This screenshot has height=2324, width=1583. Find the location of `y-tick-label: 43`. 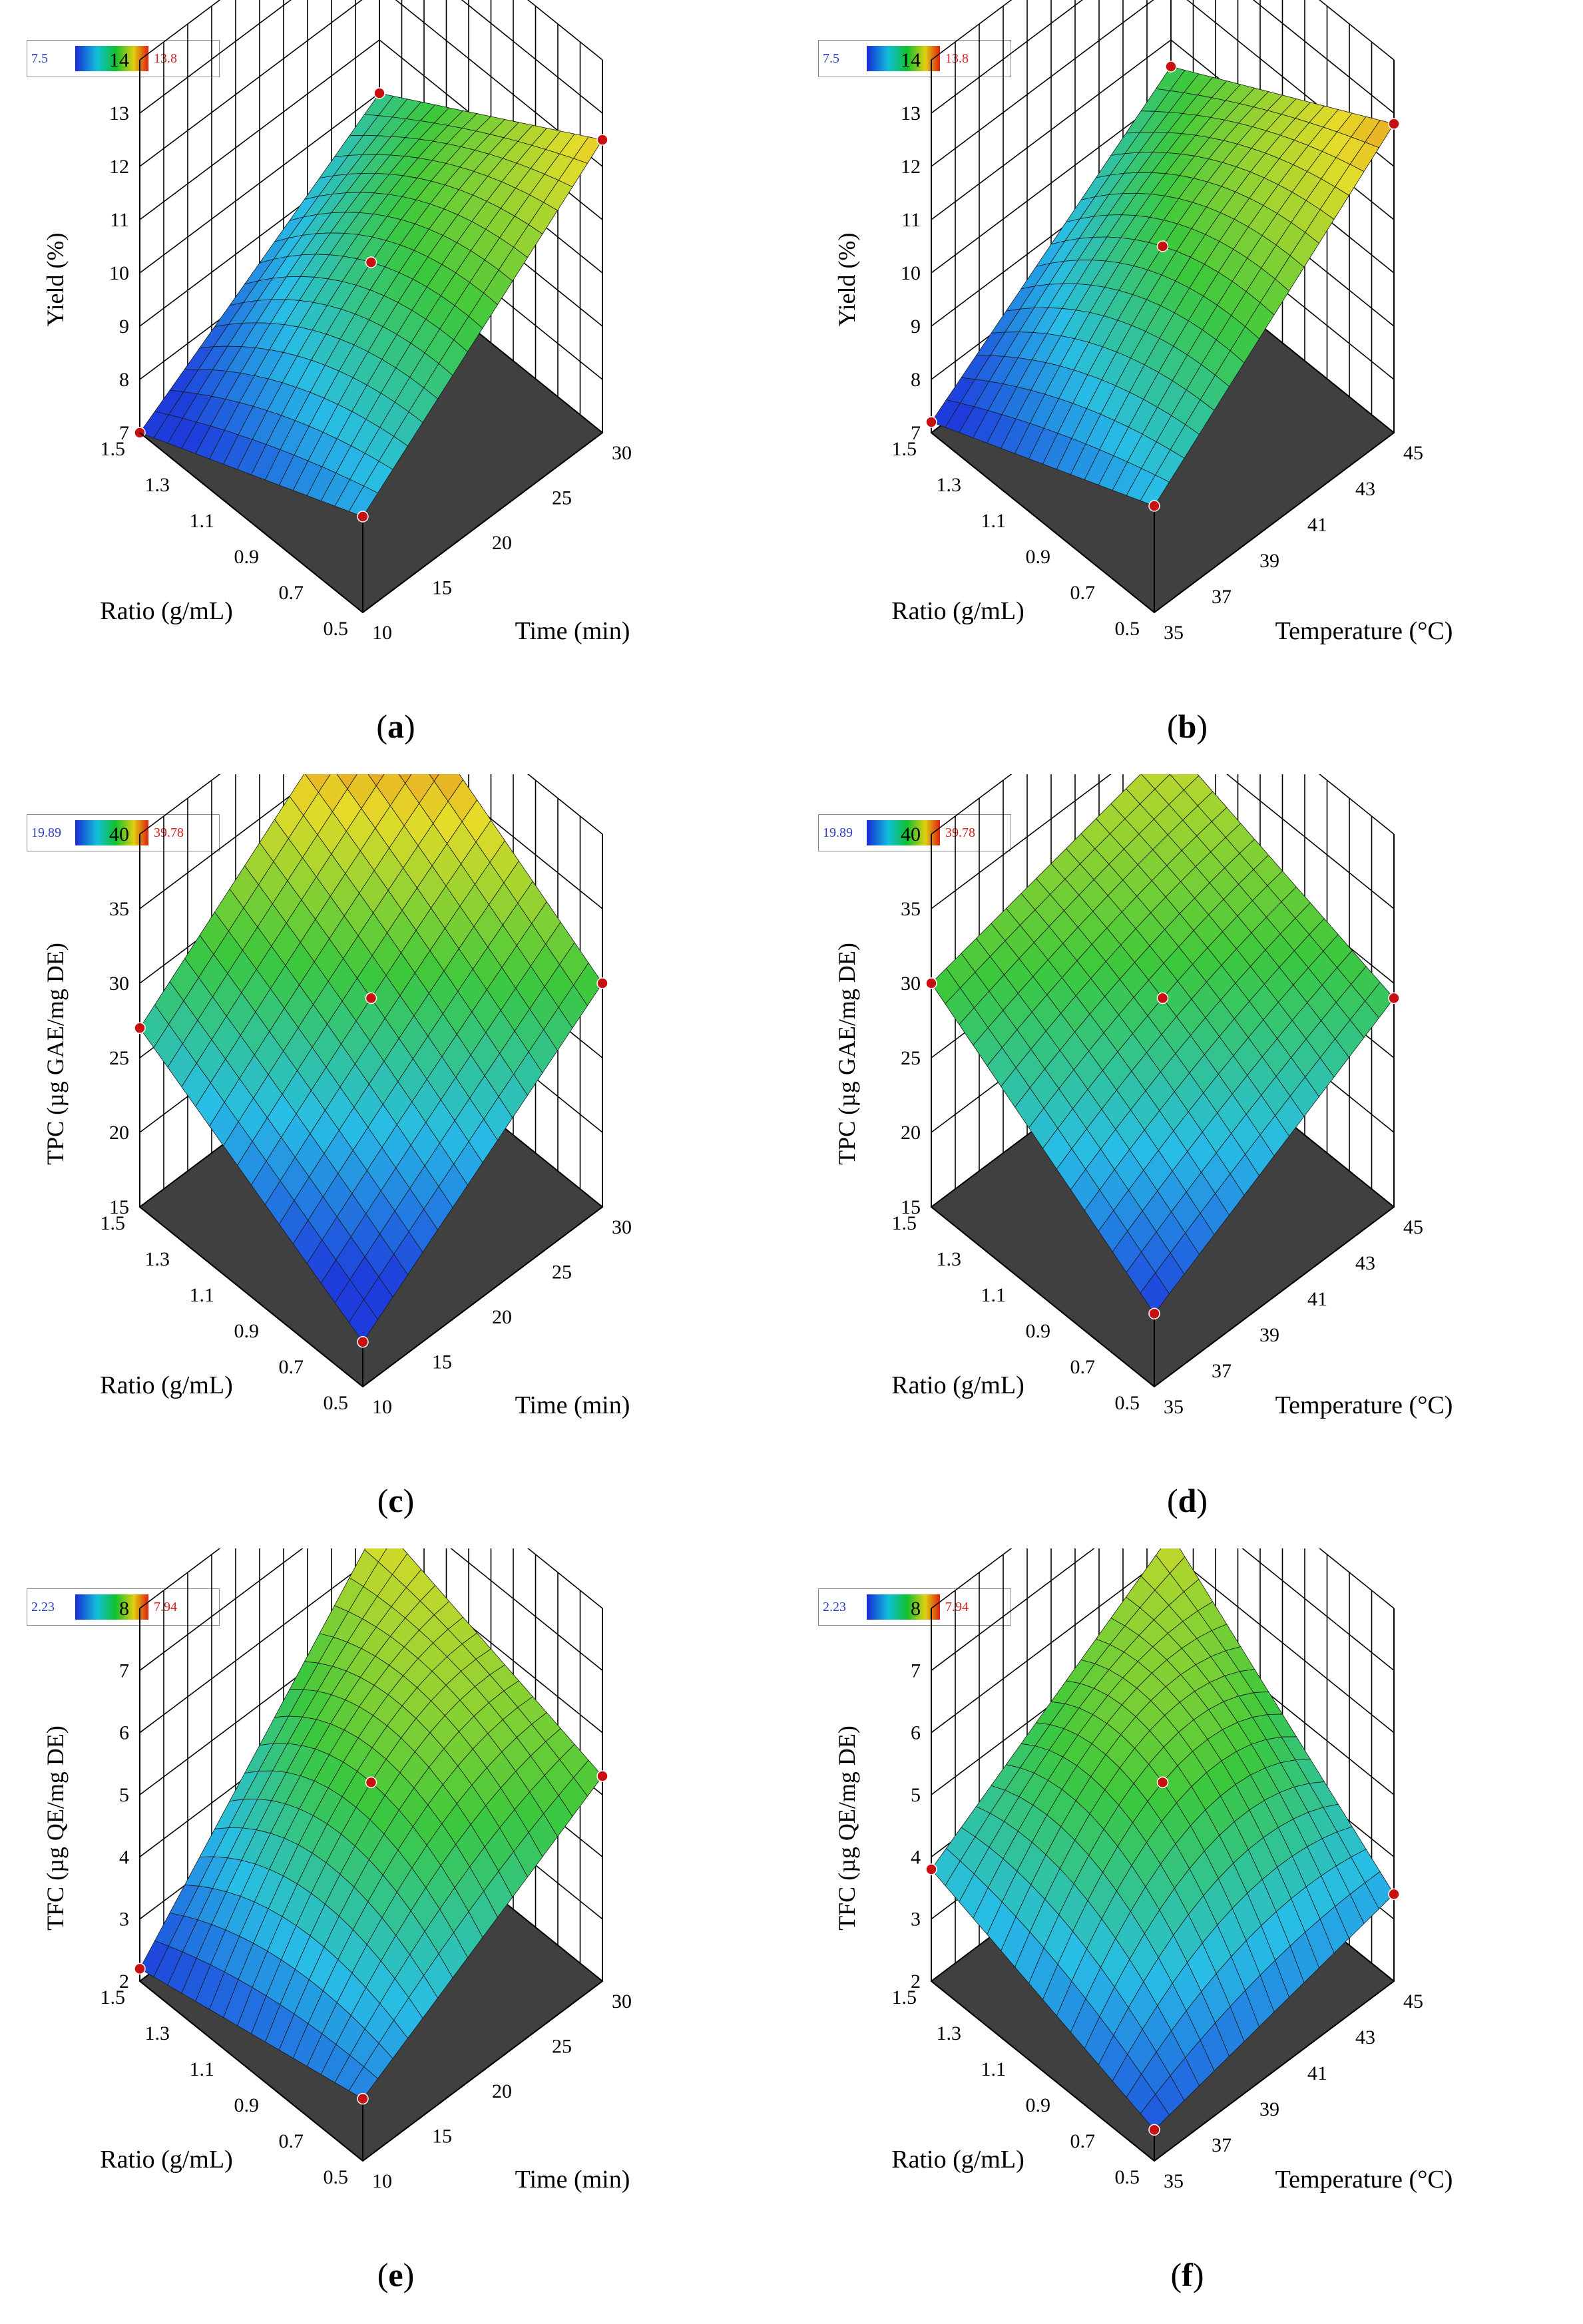

y-tick-label: 43 is located at coordinates (1365, 1263).